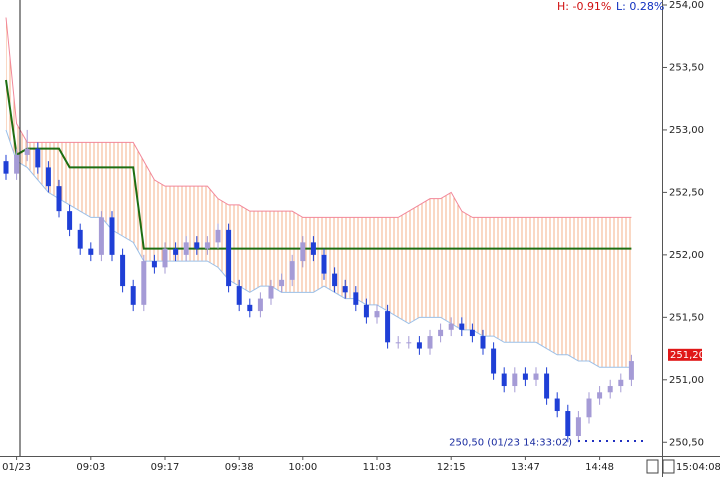 The width and height of the screenshot is (720, 477). Describe the element at coordinates (687, 355) in the screenshot. I see `last-price-label: 251,20` at that location.